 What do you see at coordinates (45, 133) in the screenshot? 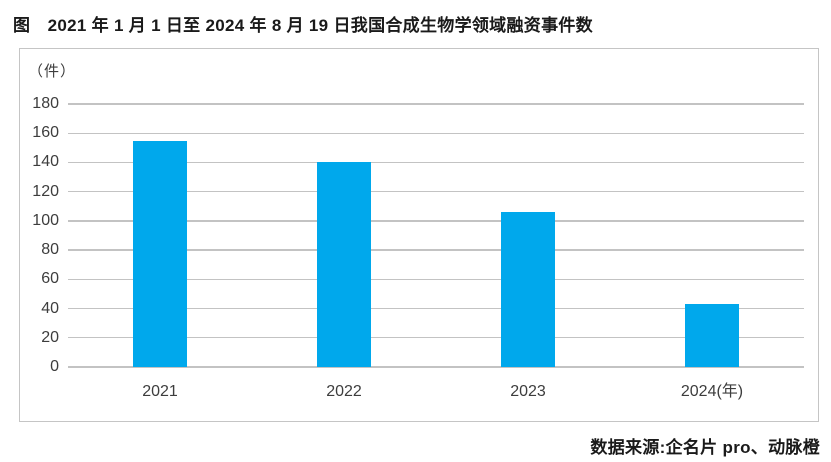
I see `y-tick-label: 160` at bounding box center [45, 133].